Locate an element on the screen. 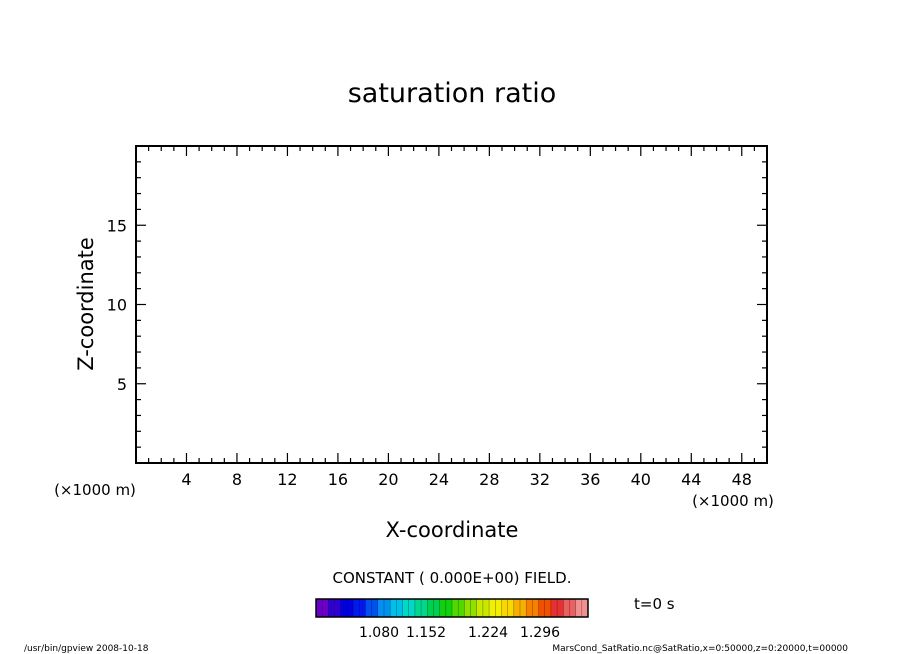  time-label: t=0 s is located at coordinates (654, 604).